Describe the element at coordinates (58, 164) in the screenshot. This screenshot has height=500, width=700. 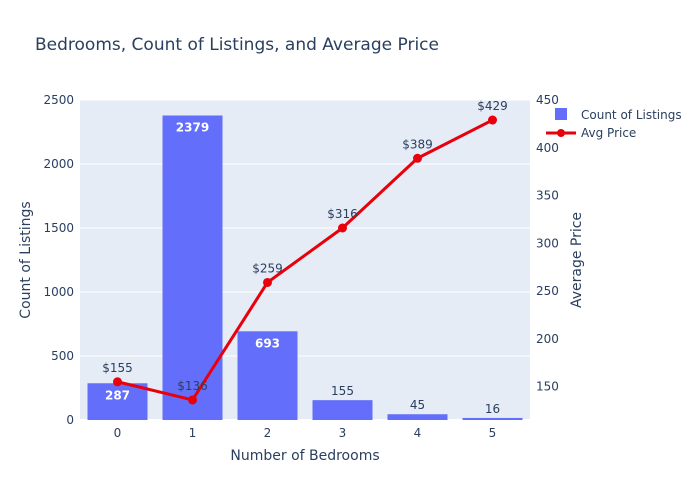
I see `y-tick-label: 2000` at that location.